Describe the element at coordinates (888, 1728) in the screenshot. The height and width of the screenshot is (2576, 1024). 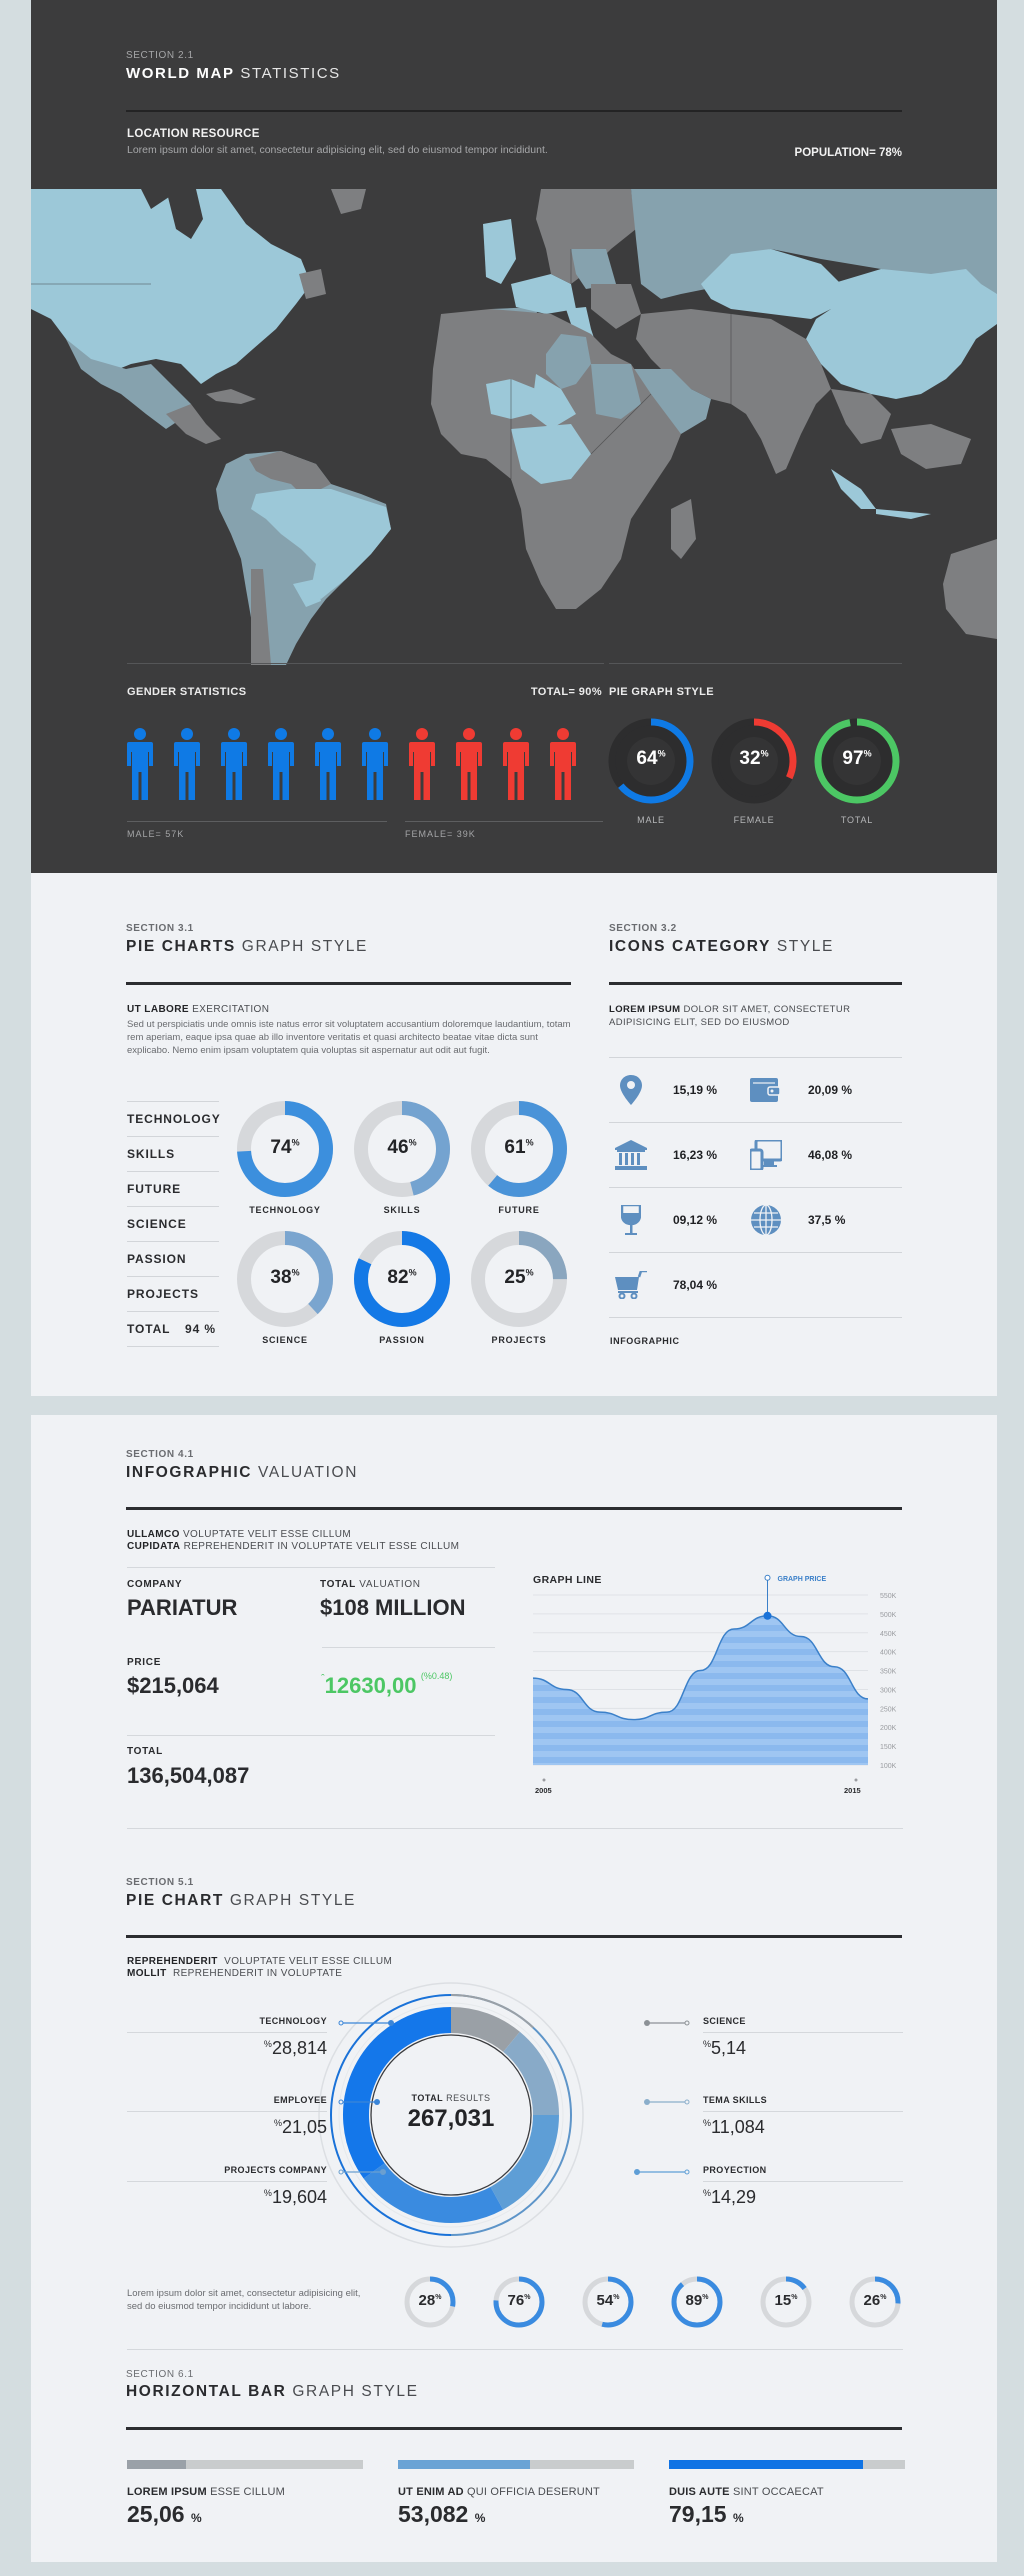
I see `svg-text: 200K` at that location.